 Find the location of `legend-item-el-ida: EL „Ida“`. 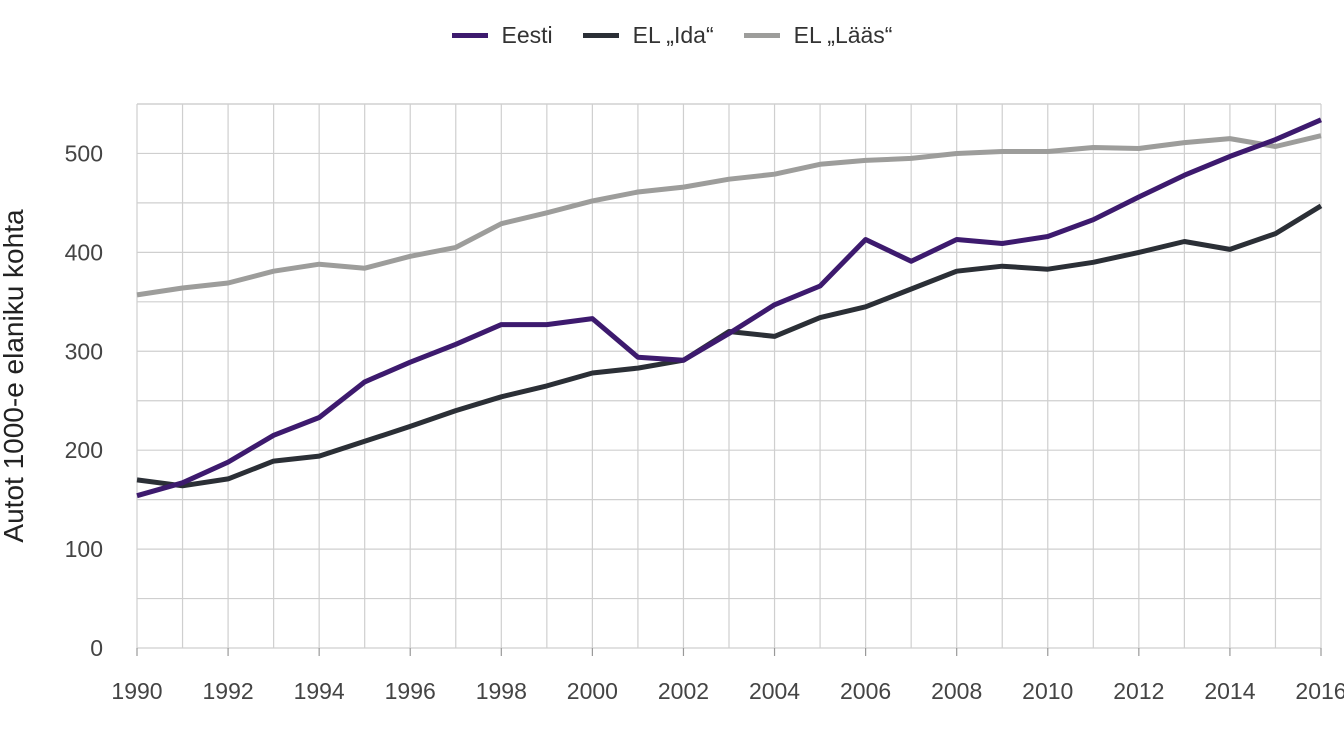

legend-item-el-ida: EL „Ida“ is located at coordinates (648, 35).